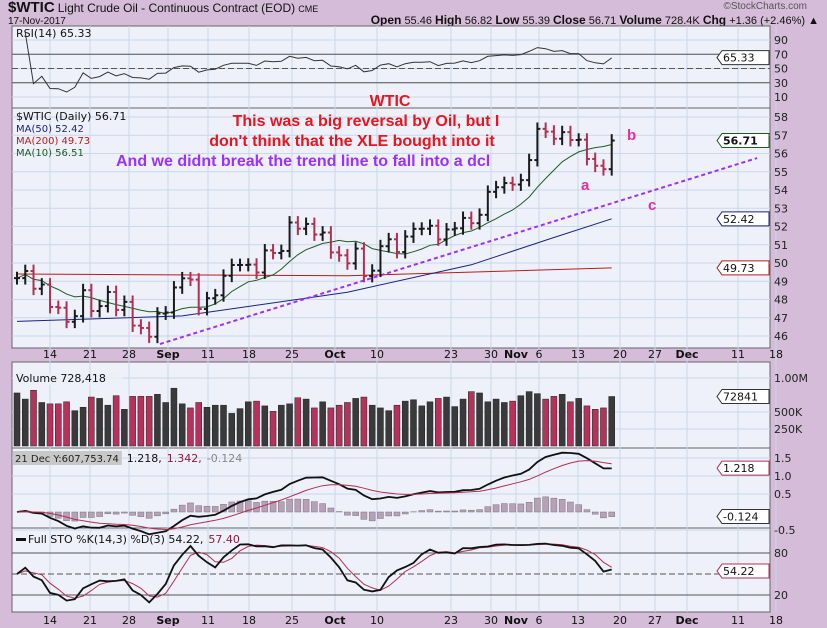 The image size is (827, 628). What do you see at coordinates (352, 141) in the screenshot?
I see `annotation-line2: don't think that the XLE bought into it` at bounding box center [352, 141].